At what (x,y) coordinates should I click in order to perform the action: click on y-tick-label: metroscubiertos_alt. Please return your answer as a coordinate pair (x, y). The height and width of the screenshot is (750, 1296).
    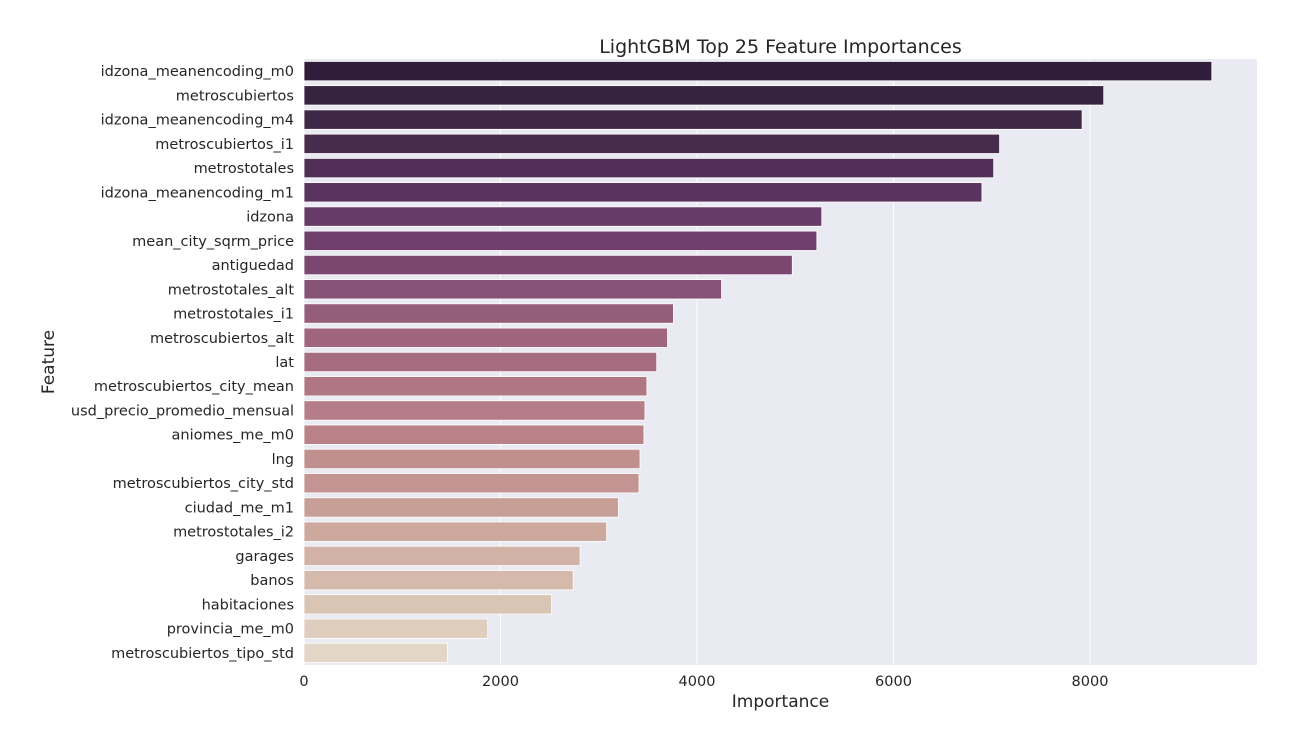
    Looking at the image, I should click on (222, 339).